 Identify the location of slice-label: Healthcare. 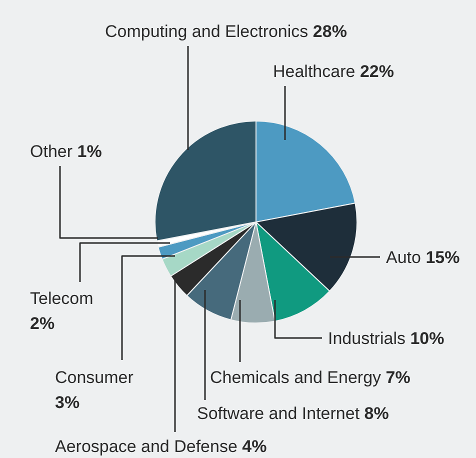
(316, 71).